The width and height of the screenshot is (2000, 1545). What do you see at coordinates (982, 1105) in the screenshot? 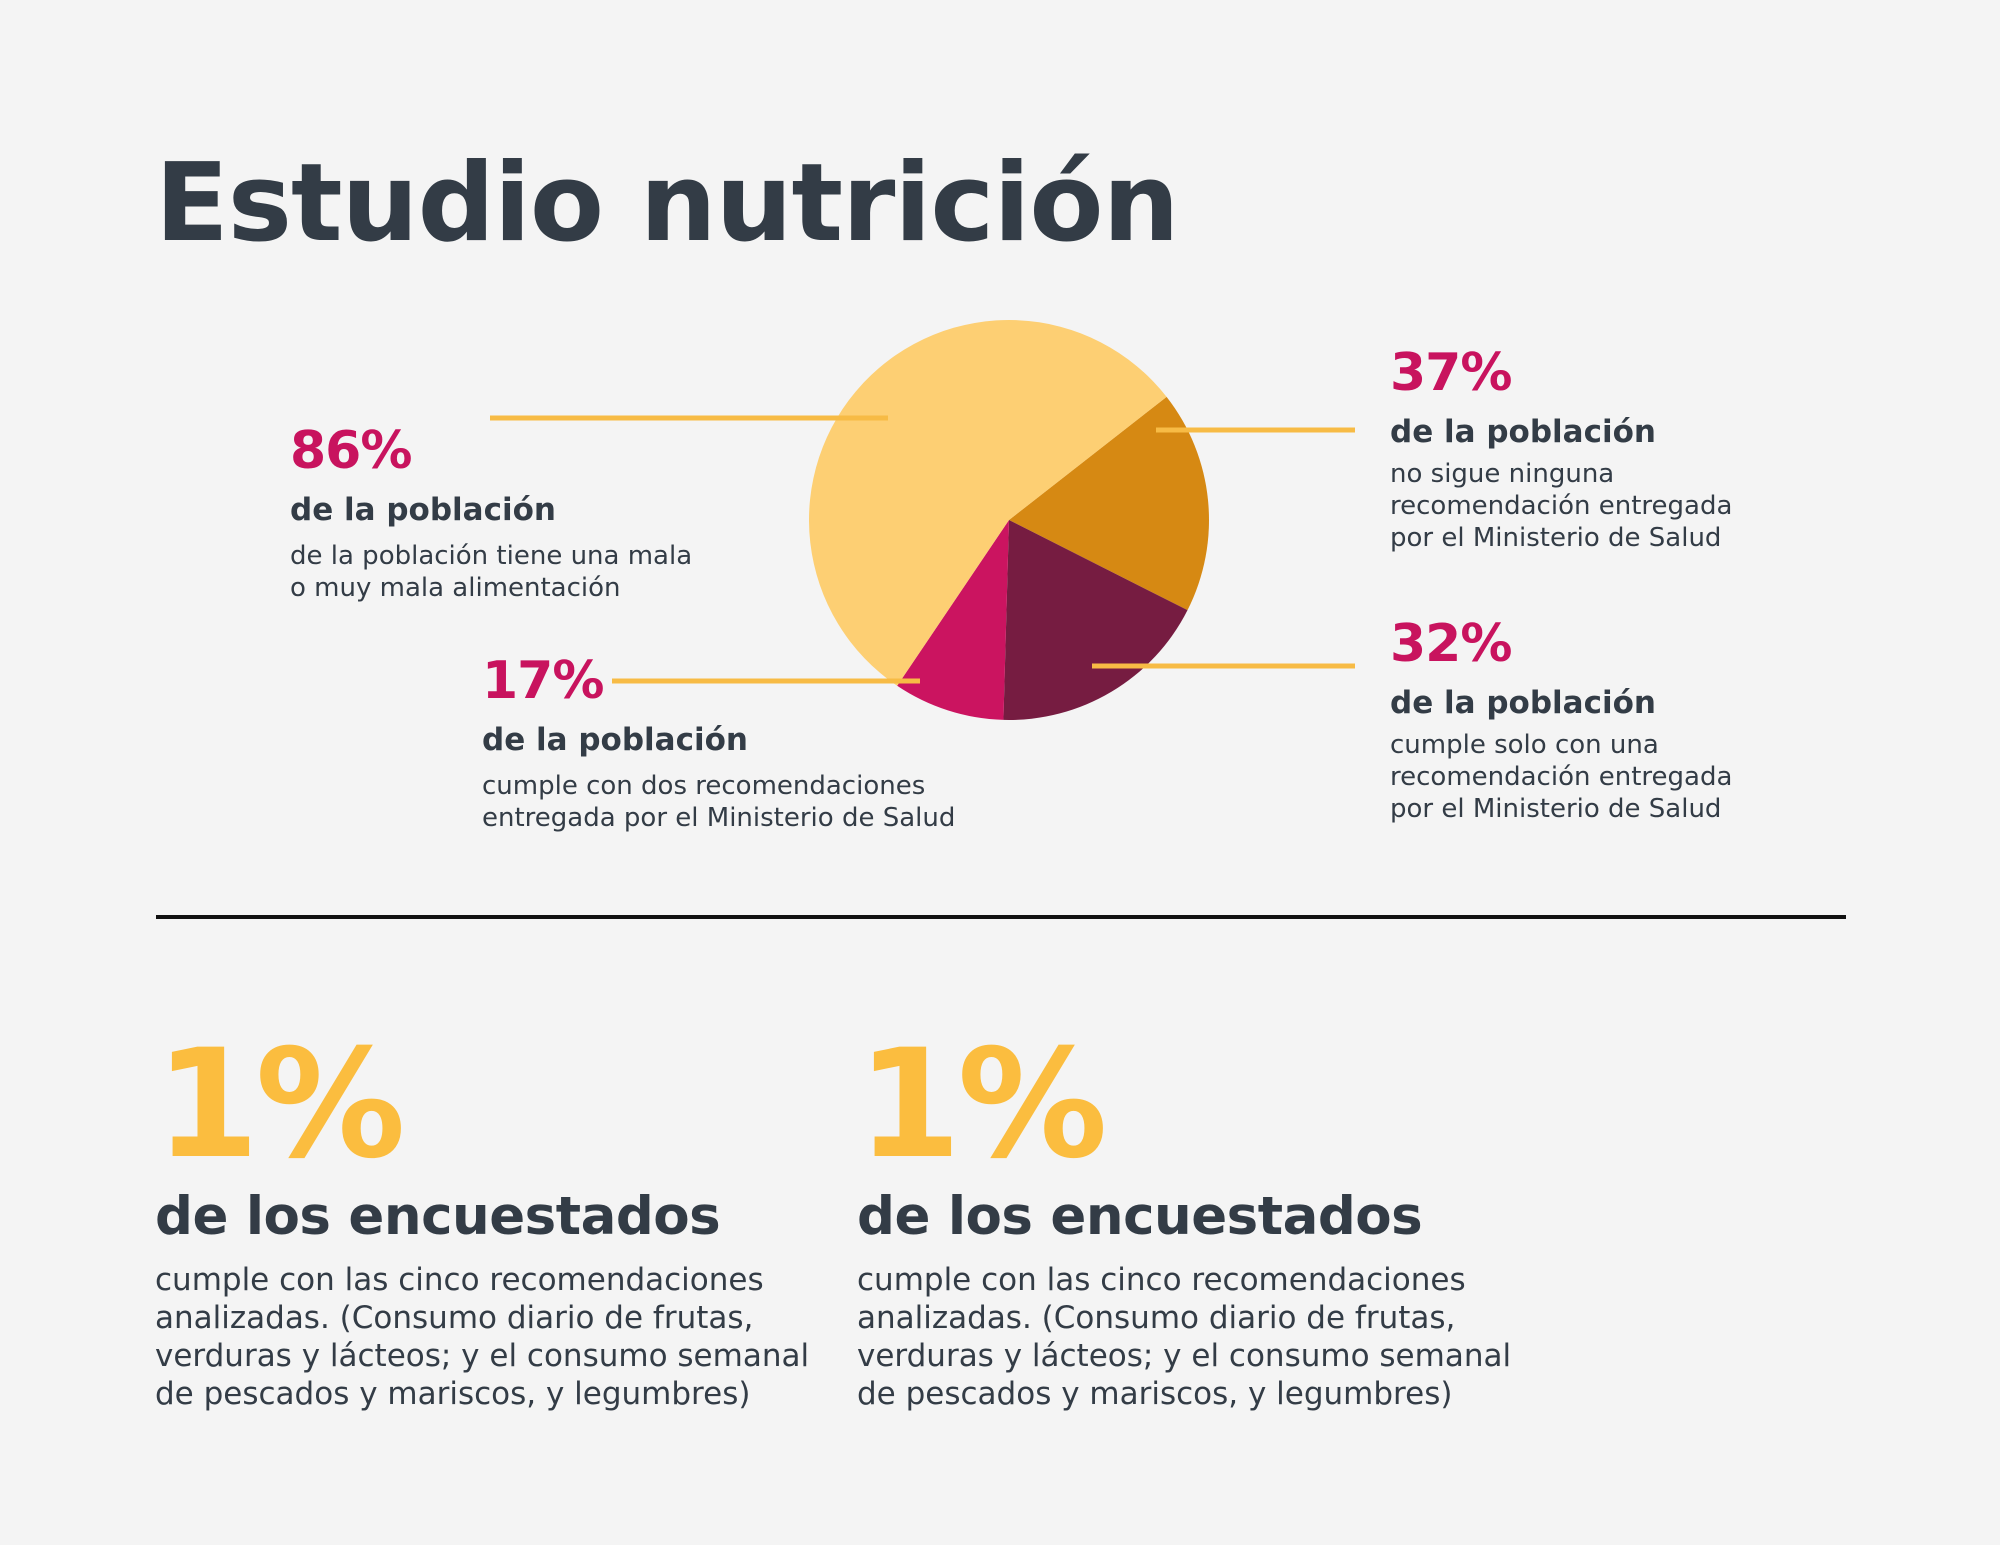
I see `highlight-2-pct: 1%` at bounding box center [982, 1105].